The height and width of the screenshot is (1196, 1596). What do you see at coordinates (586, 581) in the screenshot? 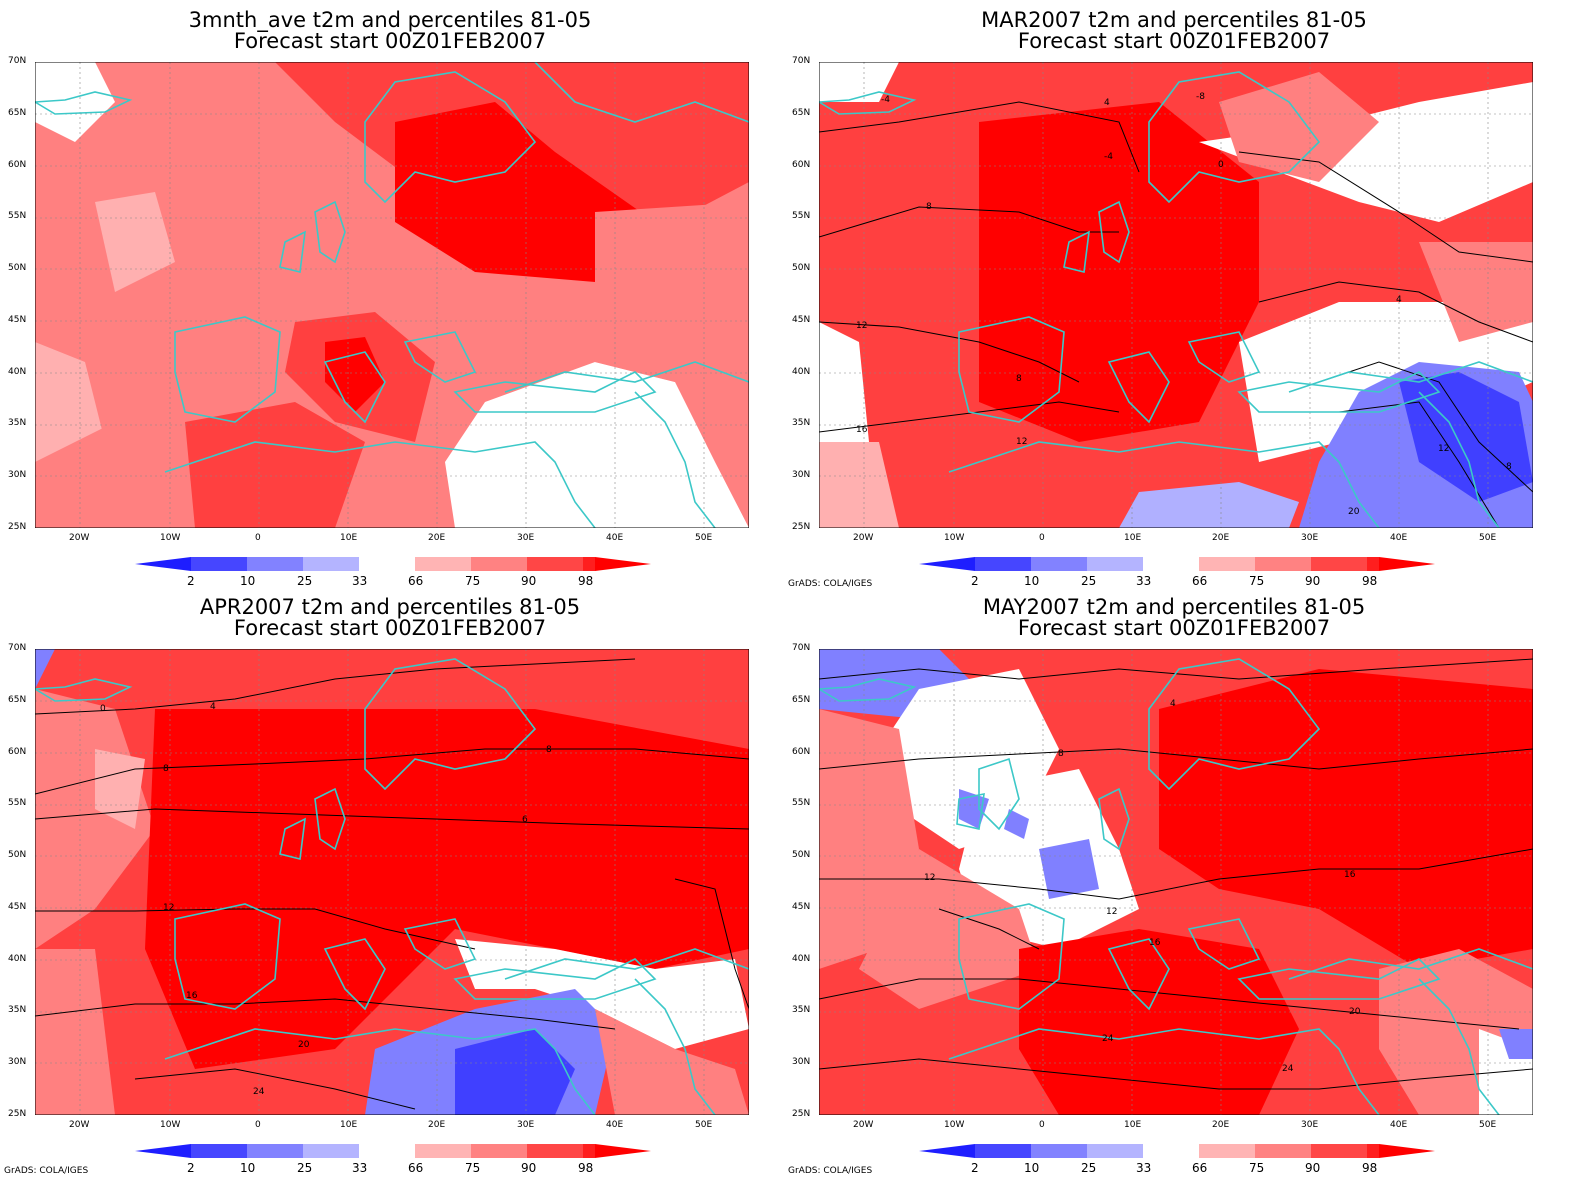
I see `legend-label: 98` at bounding box center [586, 581].